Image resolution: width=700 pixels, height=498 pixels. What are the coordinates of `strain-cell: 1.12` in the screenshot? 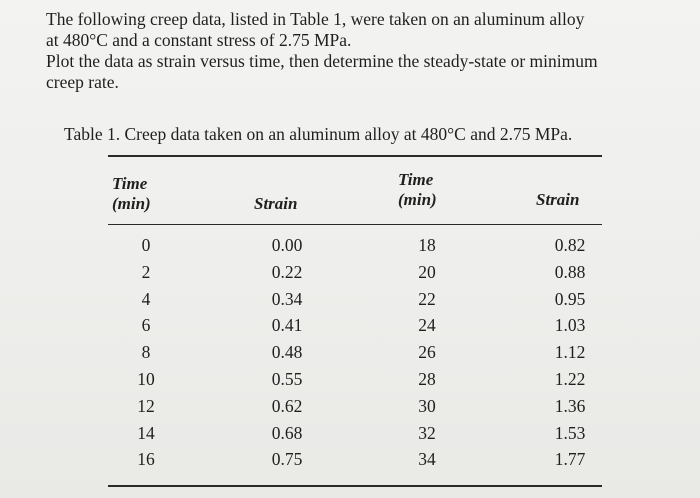 It's located at (570, 352).